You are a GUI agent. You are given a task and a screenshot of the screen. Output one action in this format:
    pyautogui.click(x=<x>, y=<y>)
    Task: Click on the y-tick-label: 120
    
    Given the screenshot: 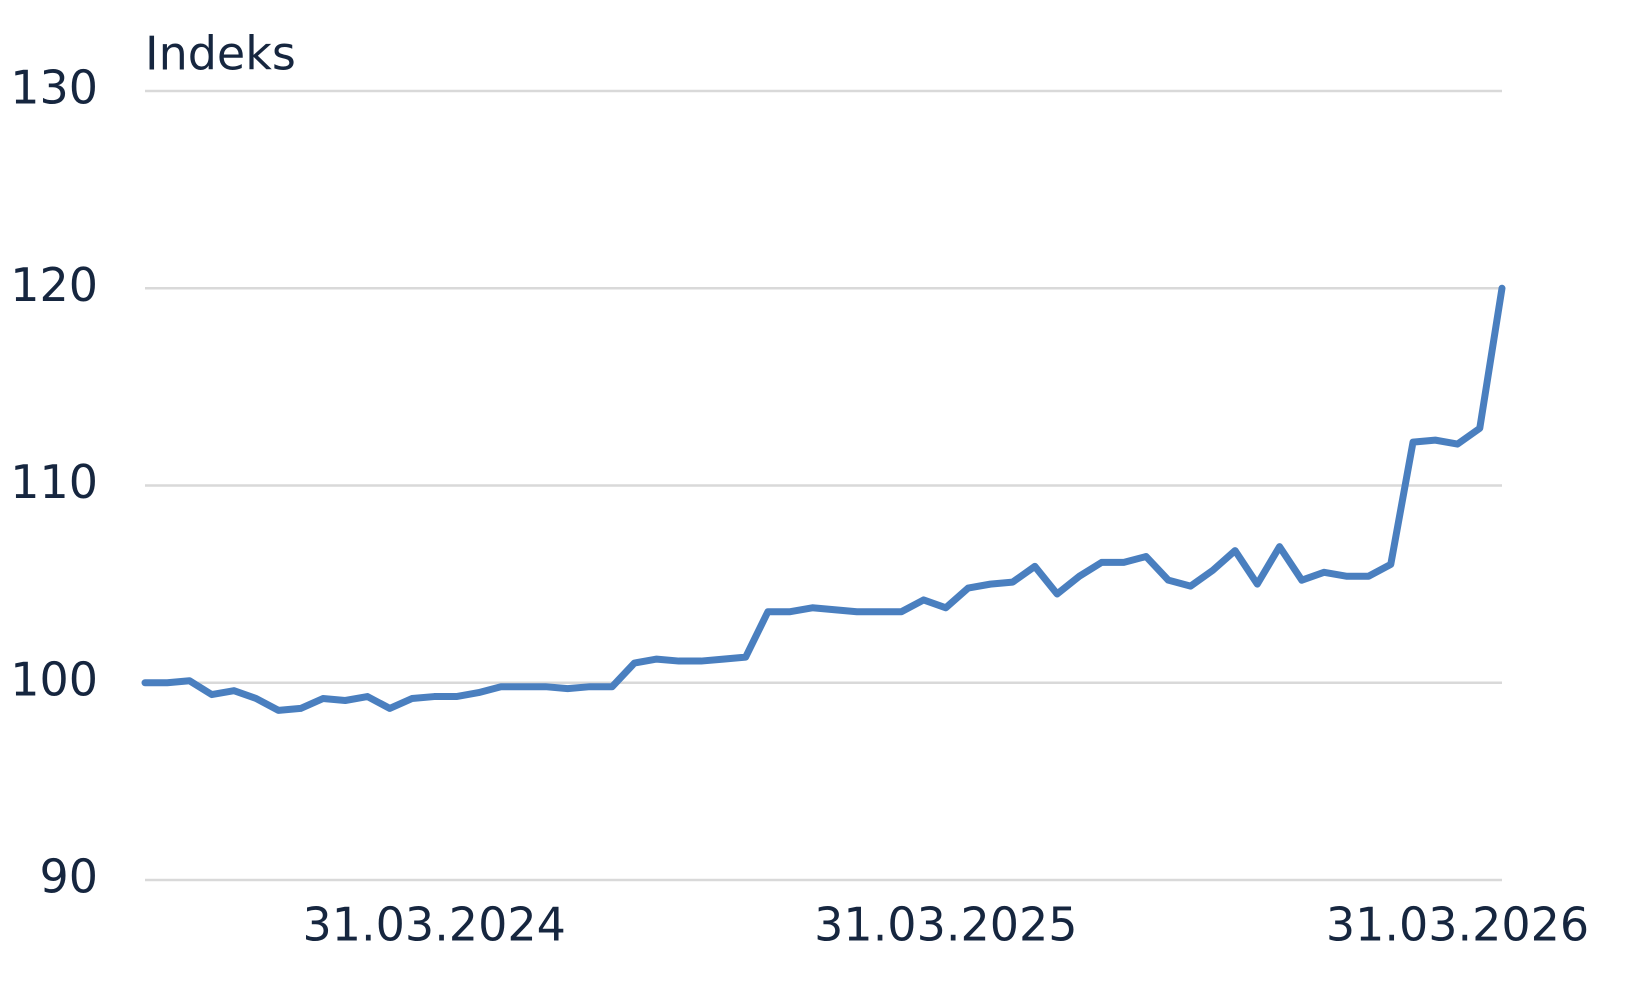 What is the action you would take?
    pyautogui.click(x=54, y=285)
    